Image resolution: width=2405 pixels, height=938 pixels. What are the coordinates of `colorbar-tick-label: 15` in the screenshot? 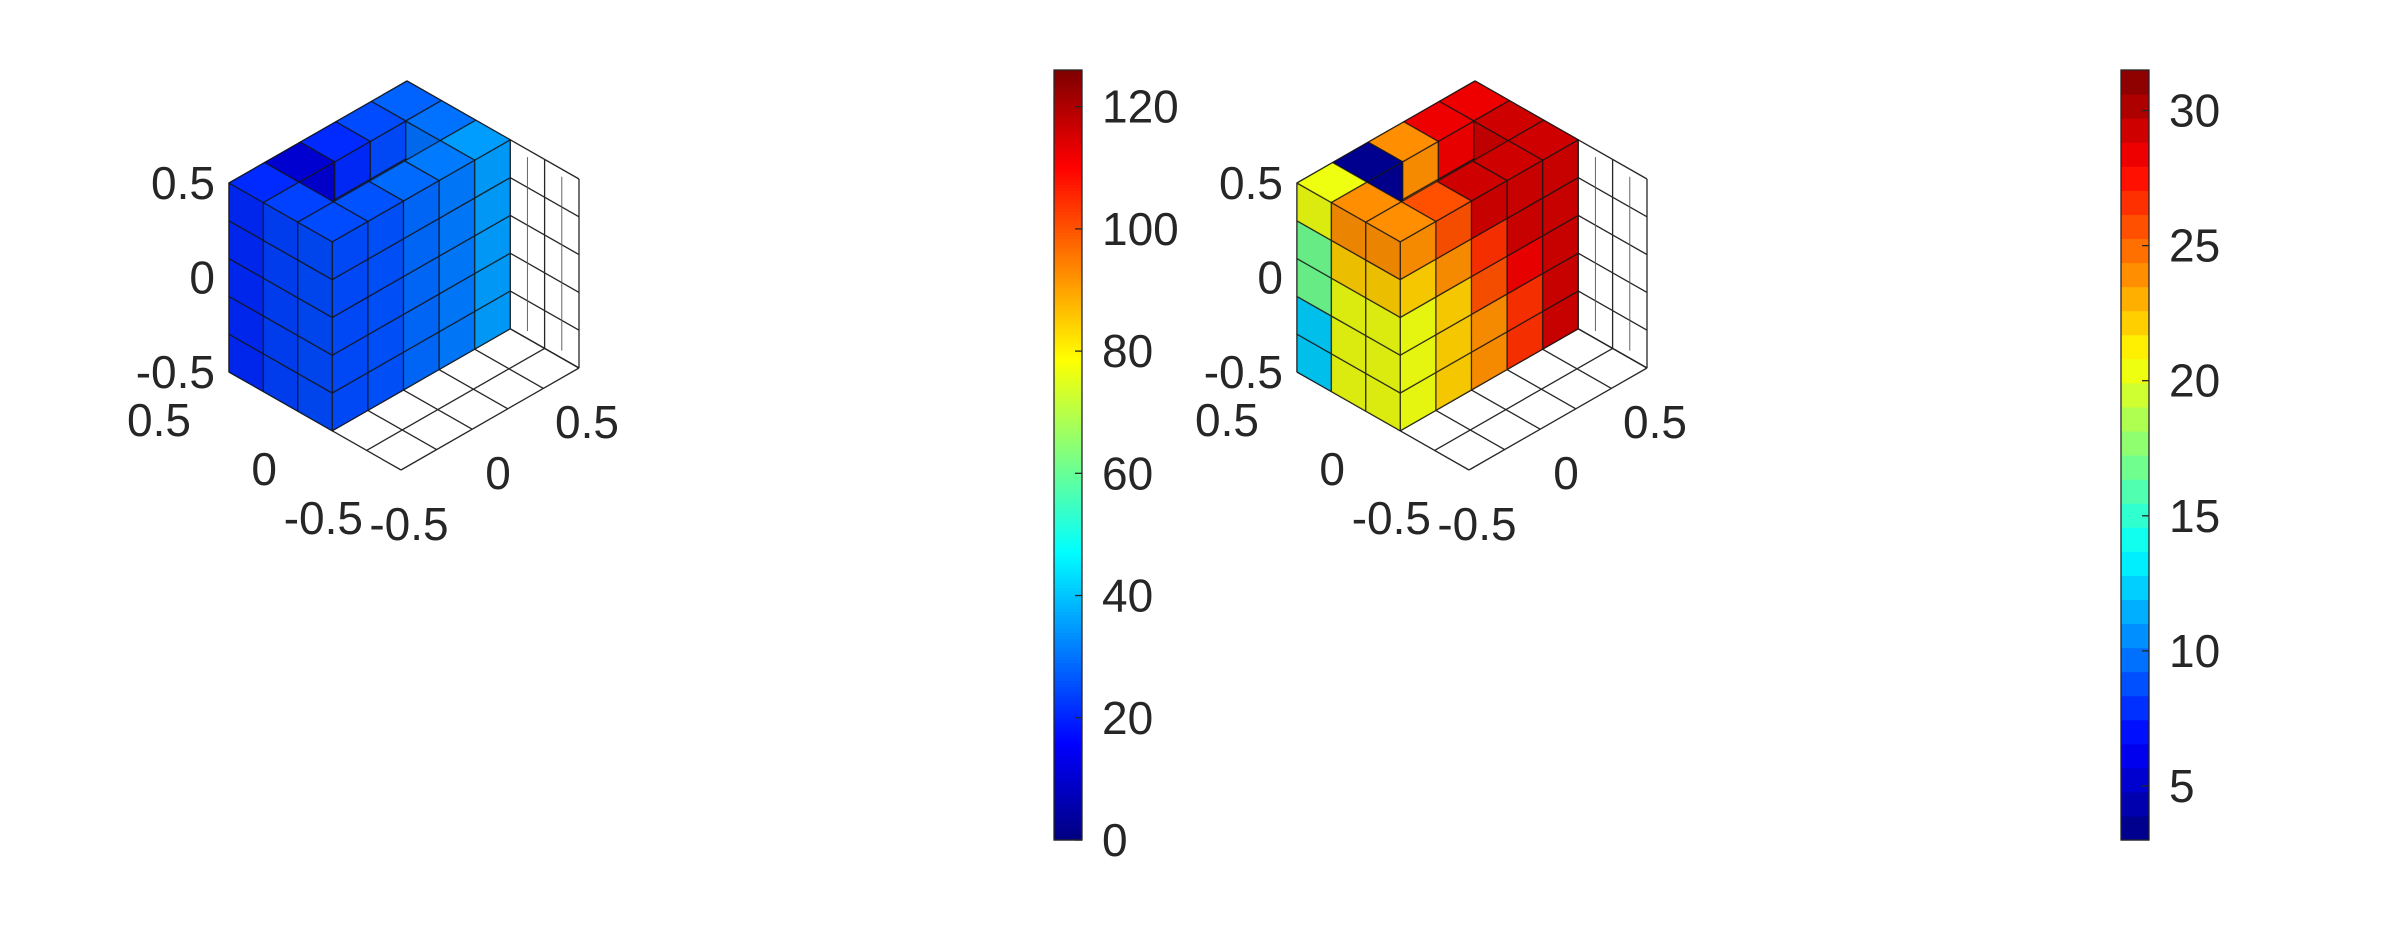 It's located at (2194, 516).